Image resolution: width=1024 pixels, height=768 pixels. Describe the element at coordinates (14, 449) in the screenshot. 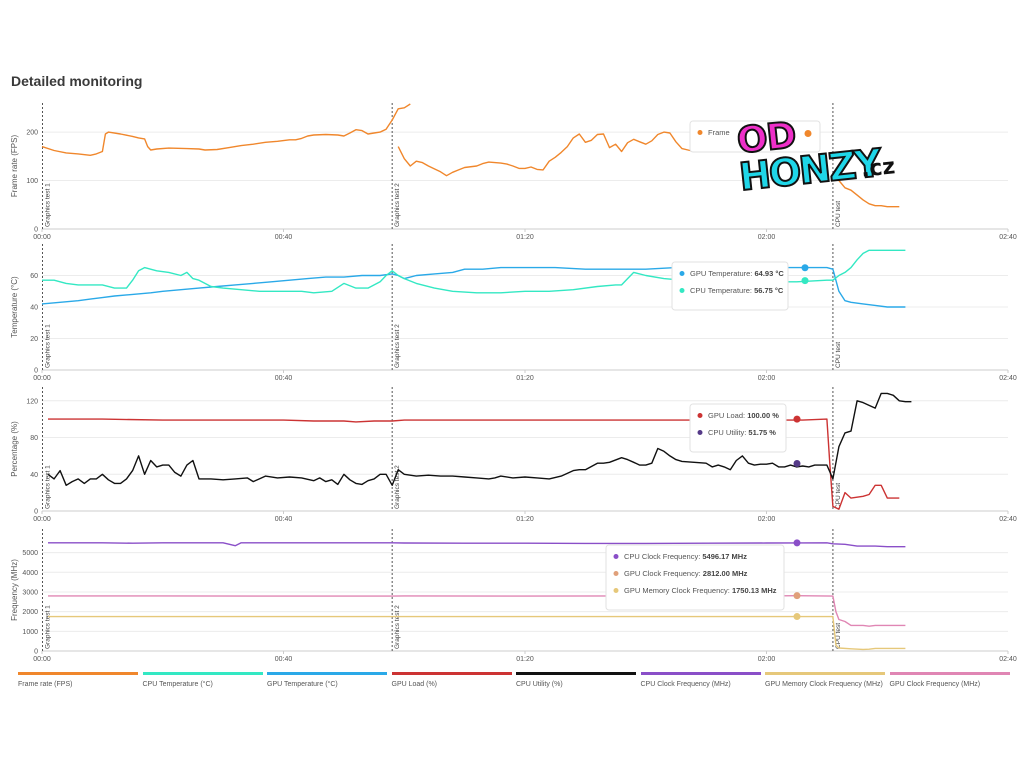

I see `y-axis-label: Percentage (%)` at that location.